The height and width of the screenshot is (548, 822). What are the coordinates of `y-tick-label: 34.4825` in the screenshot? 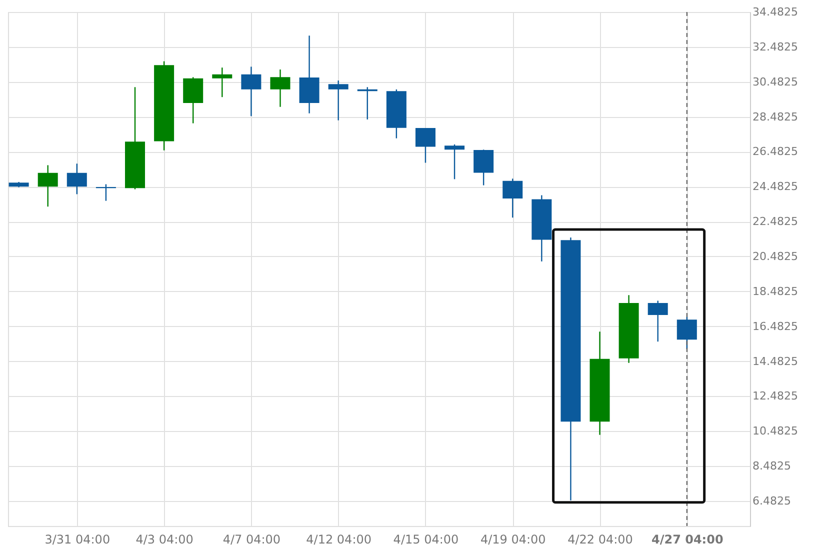 It's located at (775, 12).